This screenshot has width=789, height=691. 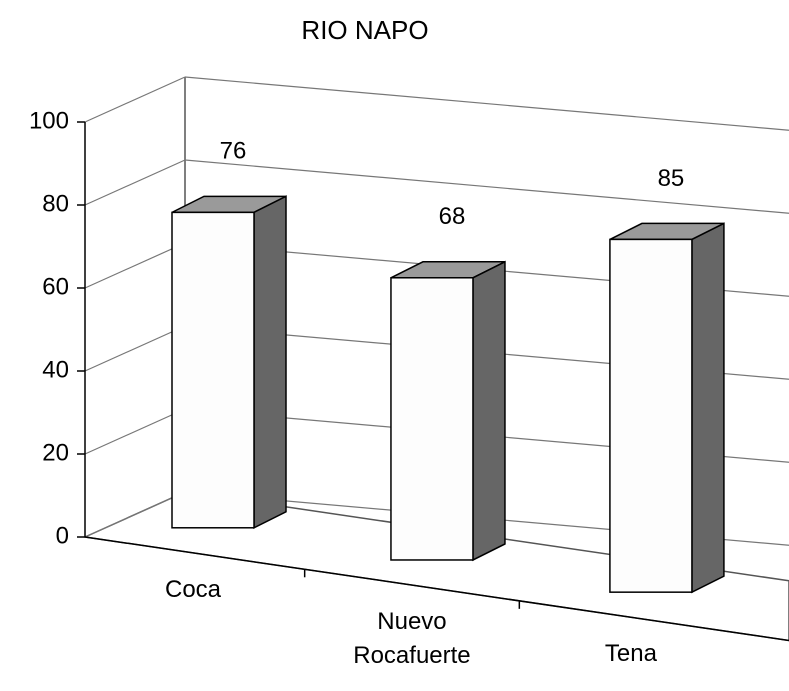 What do you see at coordinates (55, 286) in the screenshot?
I see `y-tick-label: 60` at bounding box center [55, 286].